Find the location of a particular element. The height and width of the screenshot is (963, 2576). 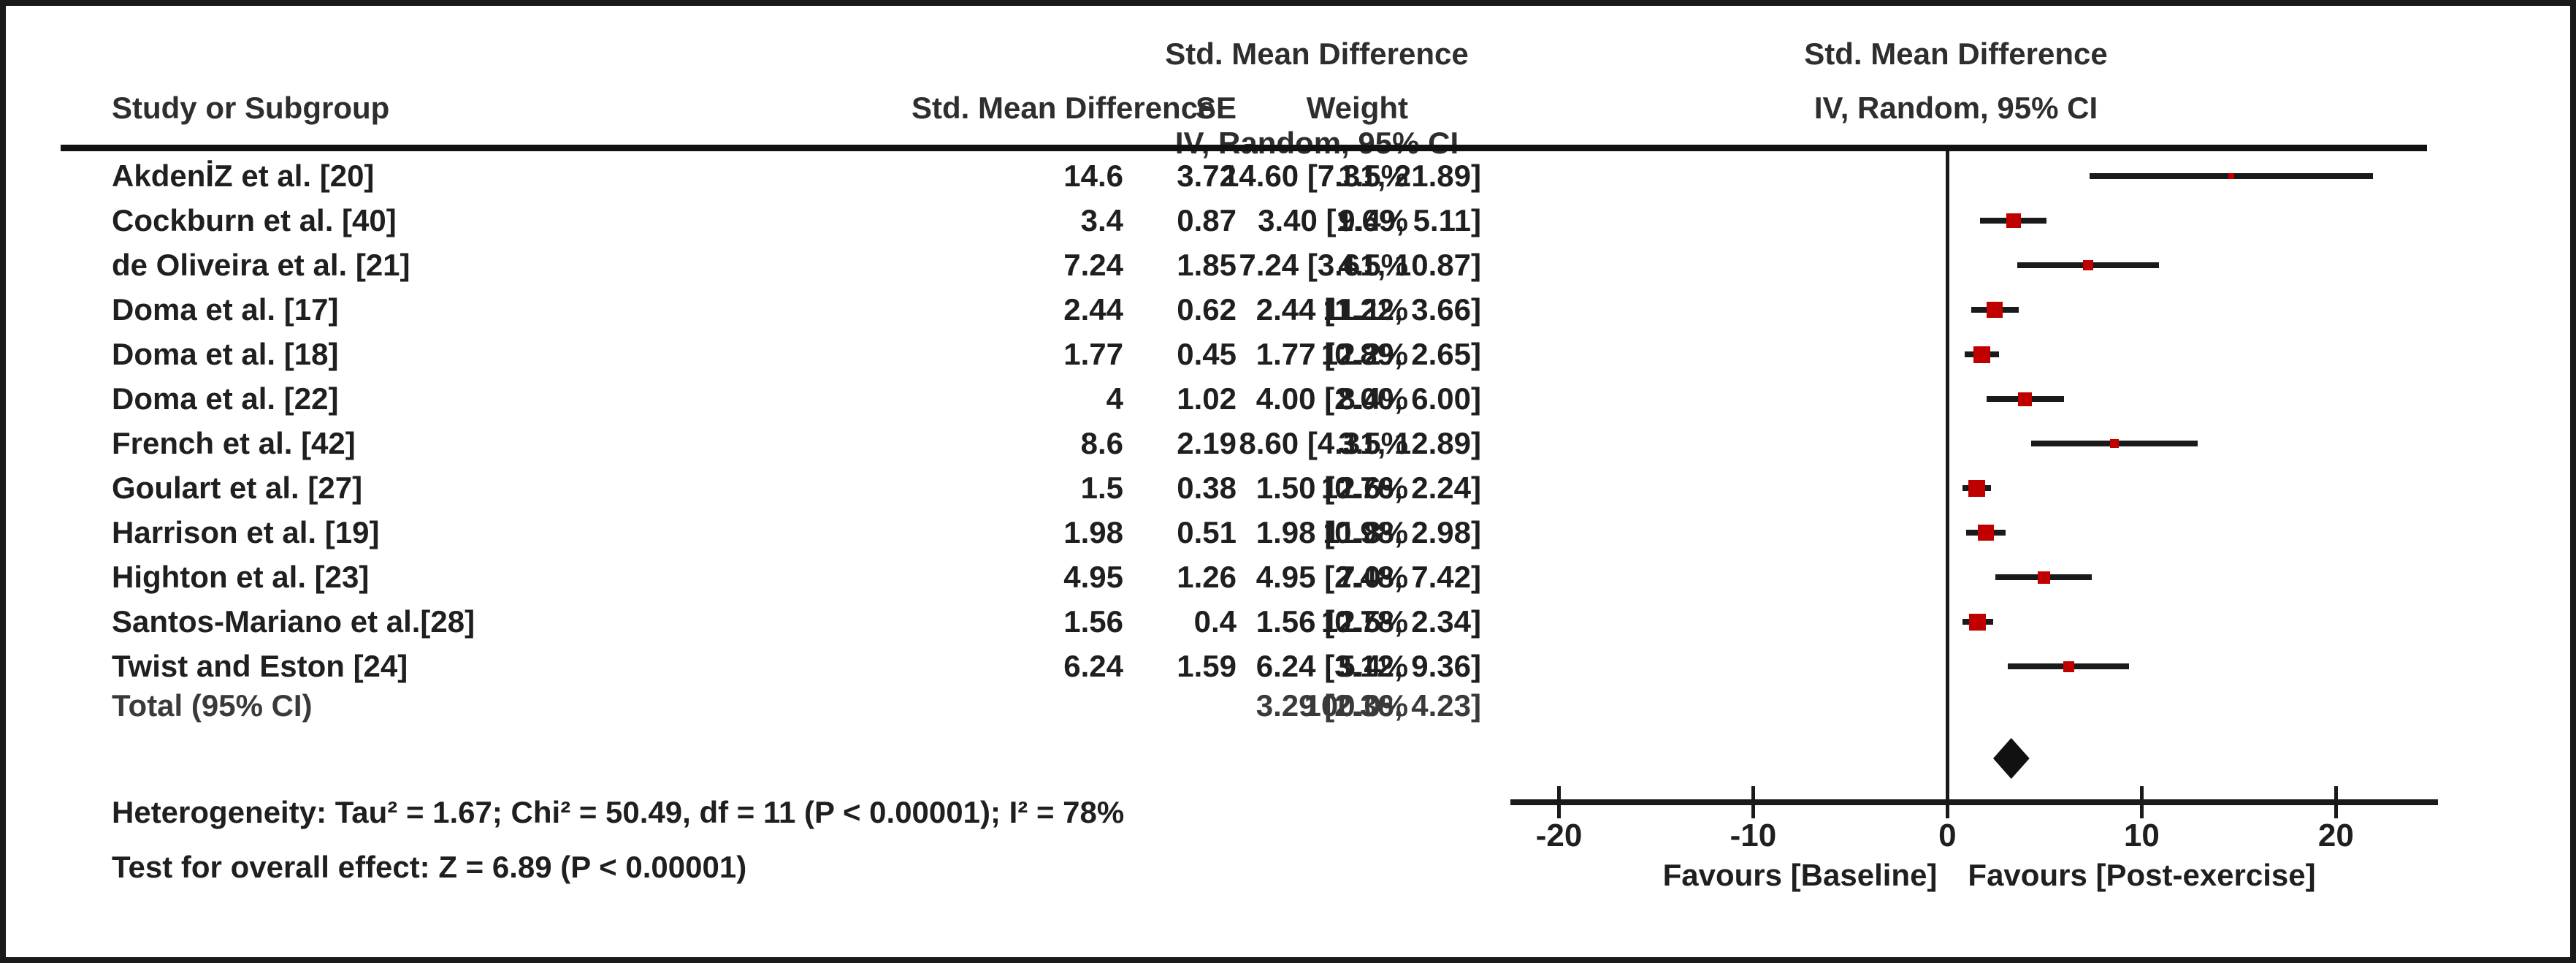

study-se: 0.45 is located at coordinates (1207, 354).